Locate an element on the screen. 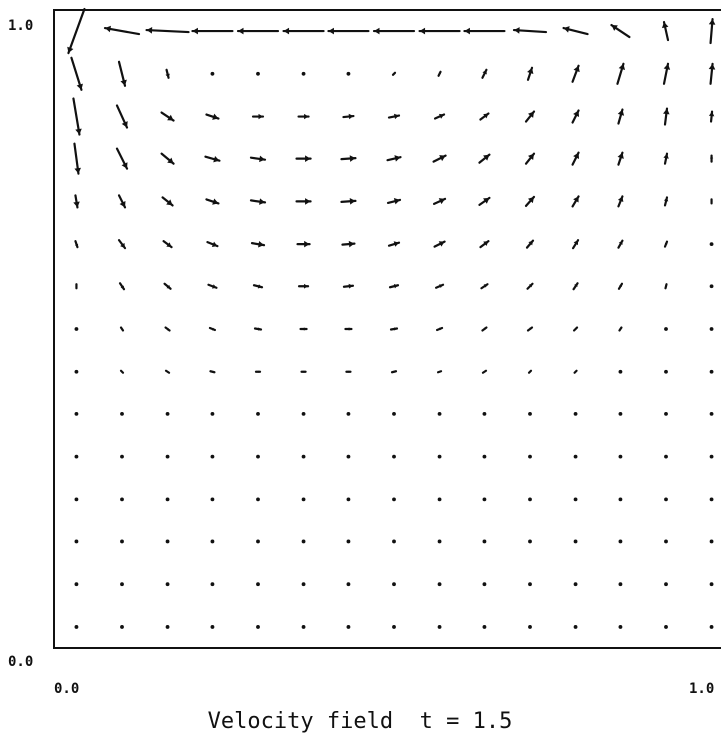 Image resolution: width=721 pixels, height=743 pixels. vector-arrow-r4-c13 is located at coordinates (666, 201).